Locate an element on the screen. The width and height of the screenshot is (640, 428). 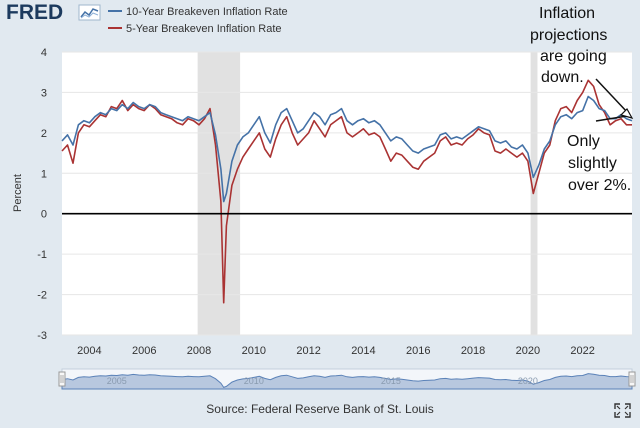
x-tick-label: 2012 is located at coordinates (308, 351).